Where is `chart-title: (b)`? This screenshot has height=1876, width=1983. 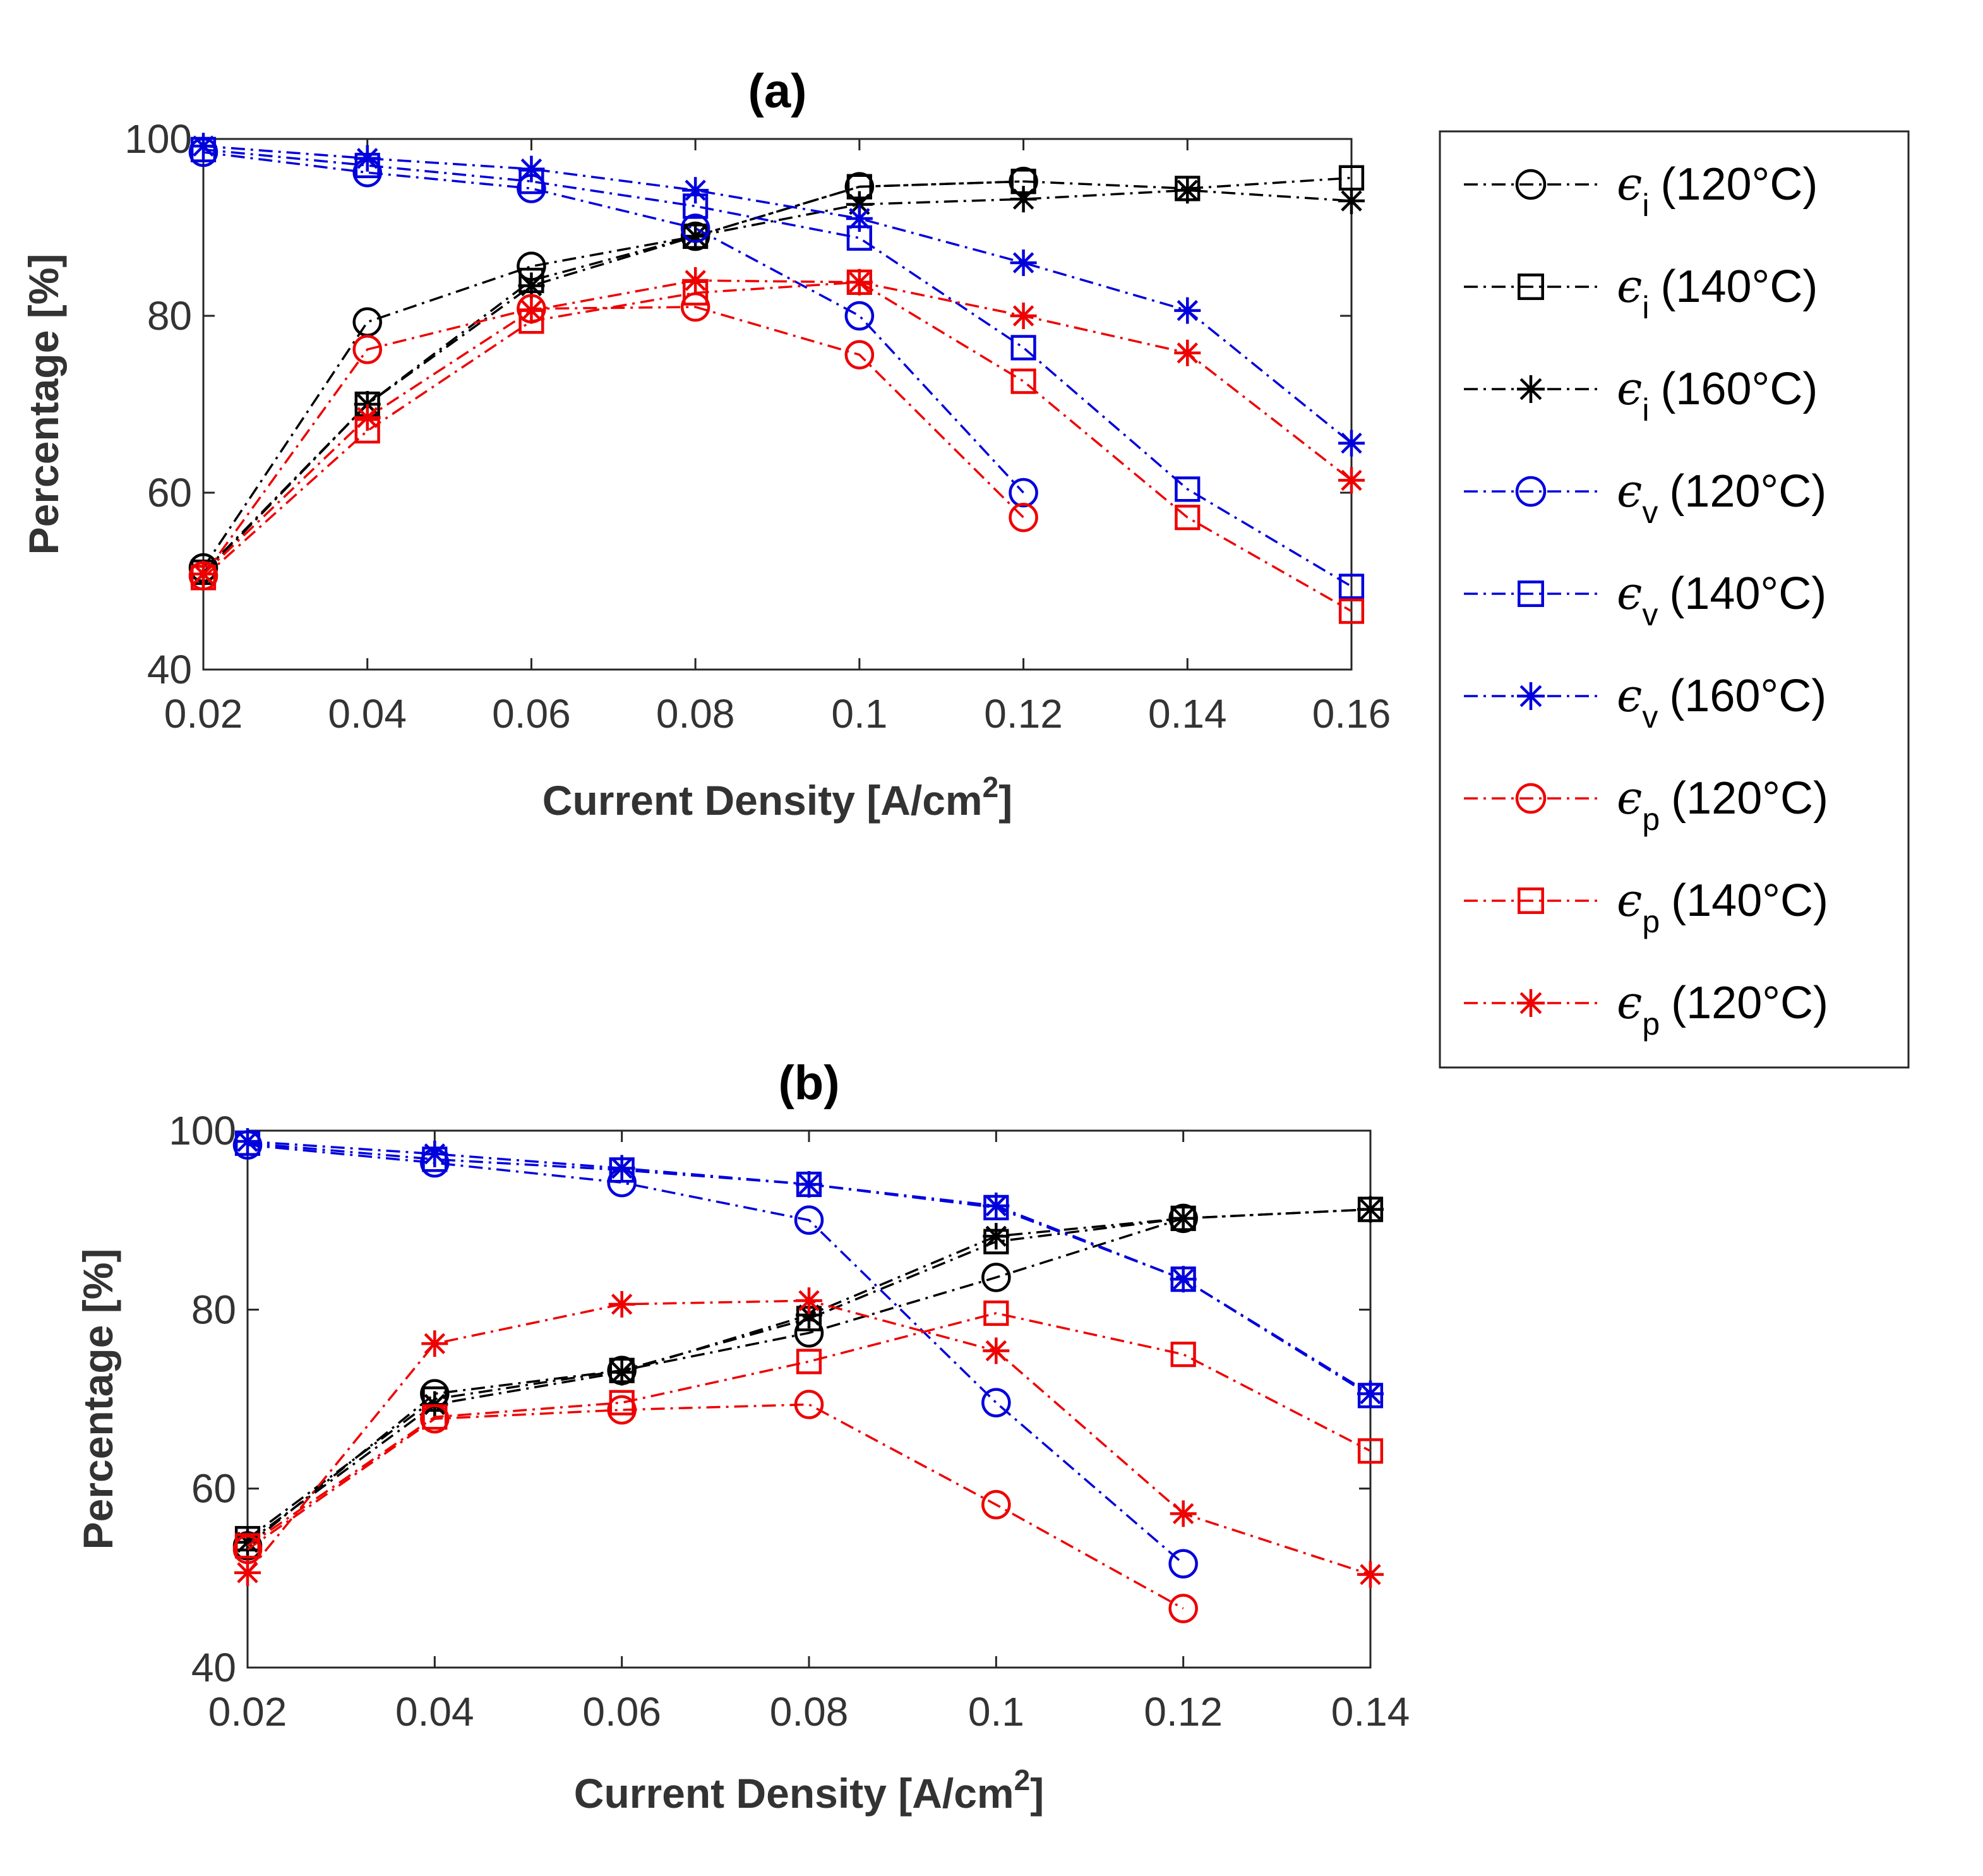 chart-title: (b) is located at coordinates (808, 1083).